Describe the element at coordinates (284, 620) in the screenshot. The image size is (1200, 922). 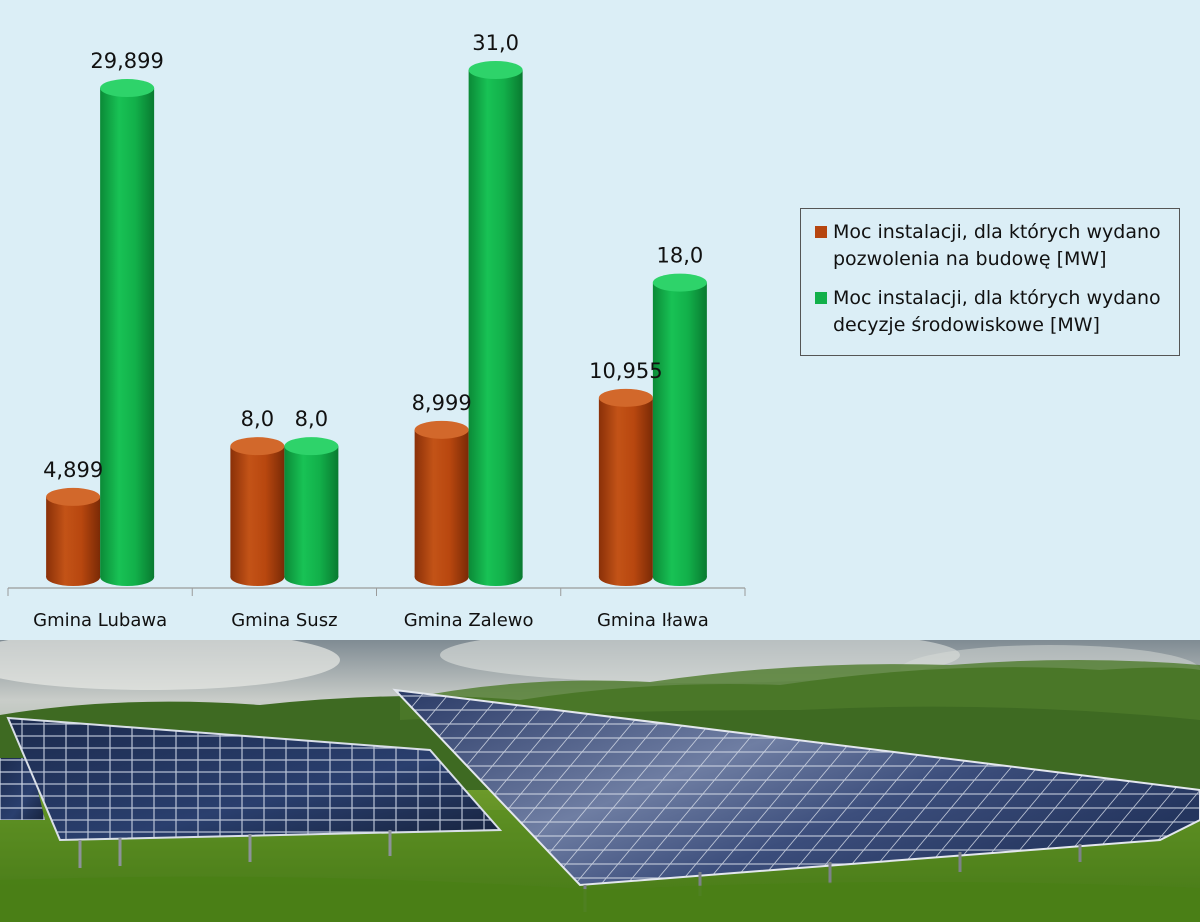
I see `x-tick-label: Gmina Susz` at that location.